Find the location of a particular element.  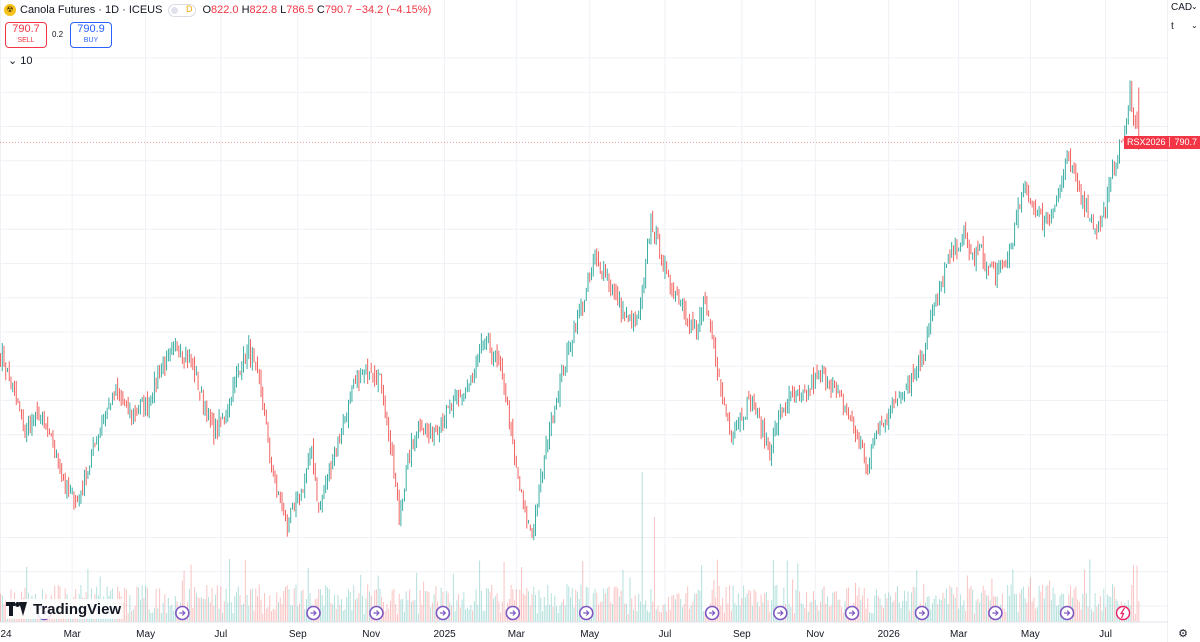

last-price-tag: RSX2026 790.7 is located at coordinates (1162, 142).